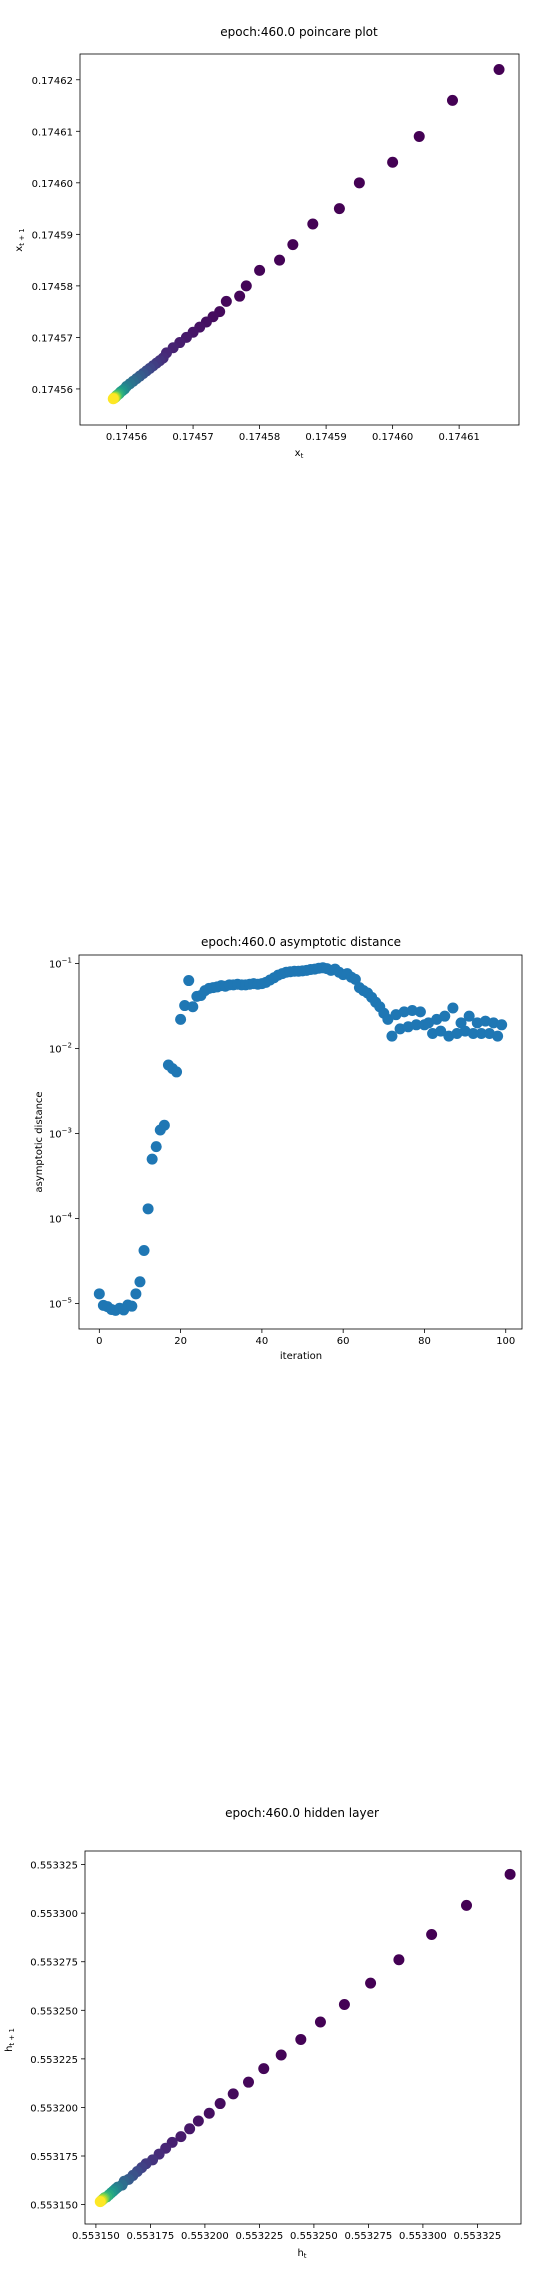  Describe the element at coordinates (67, 1046) in the screenshot. I see `y-tick-exponent: −2` at that location.